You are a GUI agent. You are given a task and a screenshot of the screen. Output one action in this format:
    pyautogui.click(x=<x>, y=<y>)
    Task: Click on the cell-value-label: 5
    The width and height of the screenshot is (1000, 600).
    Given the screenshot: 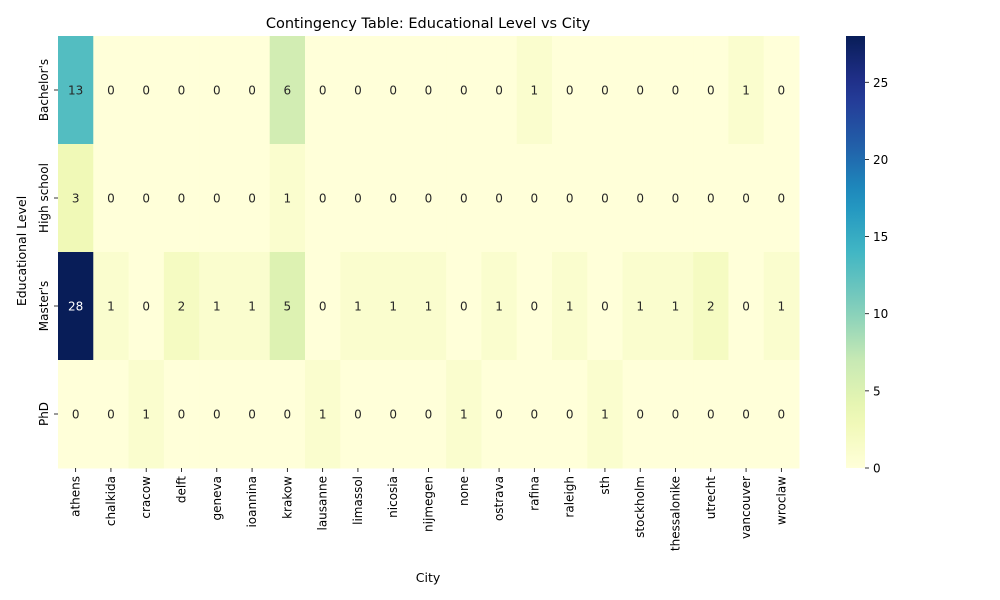 What is the action you would take?
    pyautogui.click(x=288, y=307)
    